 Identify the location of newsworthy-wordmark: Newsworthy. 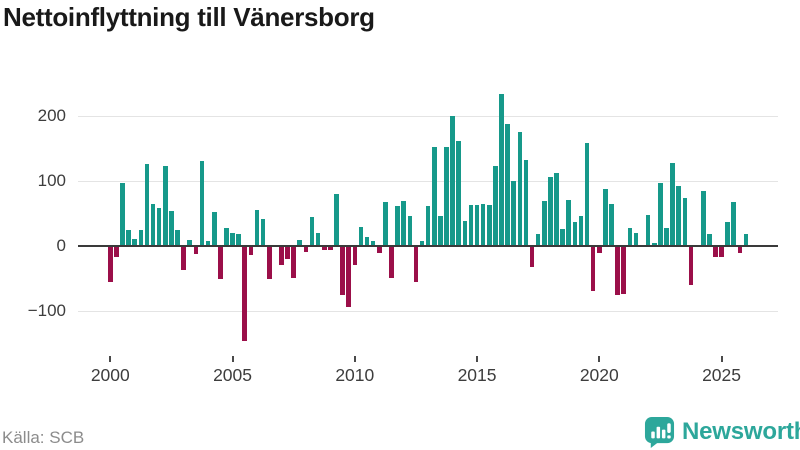
(741, 431).